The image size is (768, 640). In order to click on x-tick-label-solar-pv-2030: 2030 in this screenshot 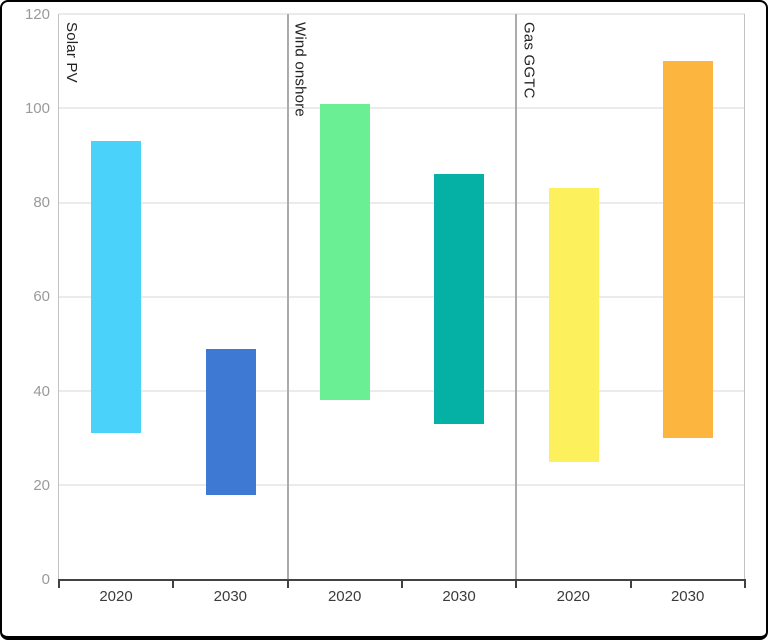, I will do `click(230, 596)`.